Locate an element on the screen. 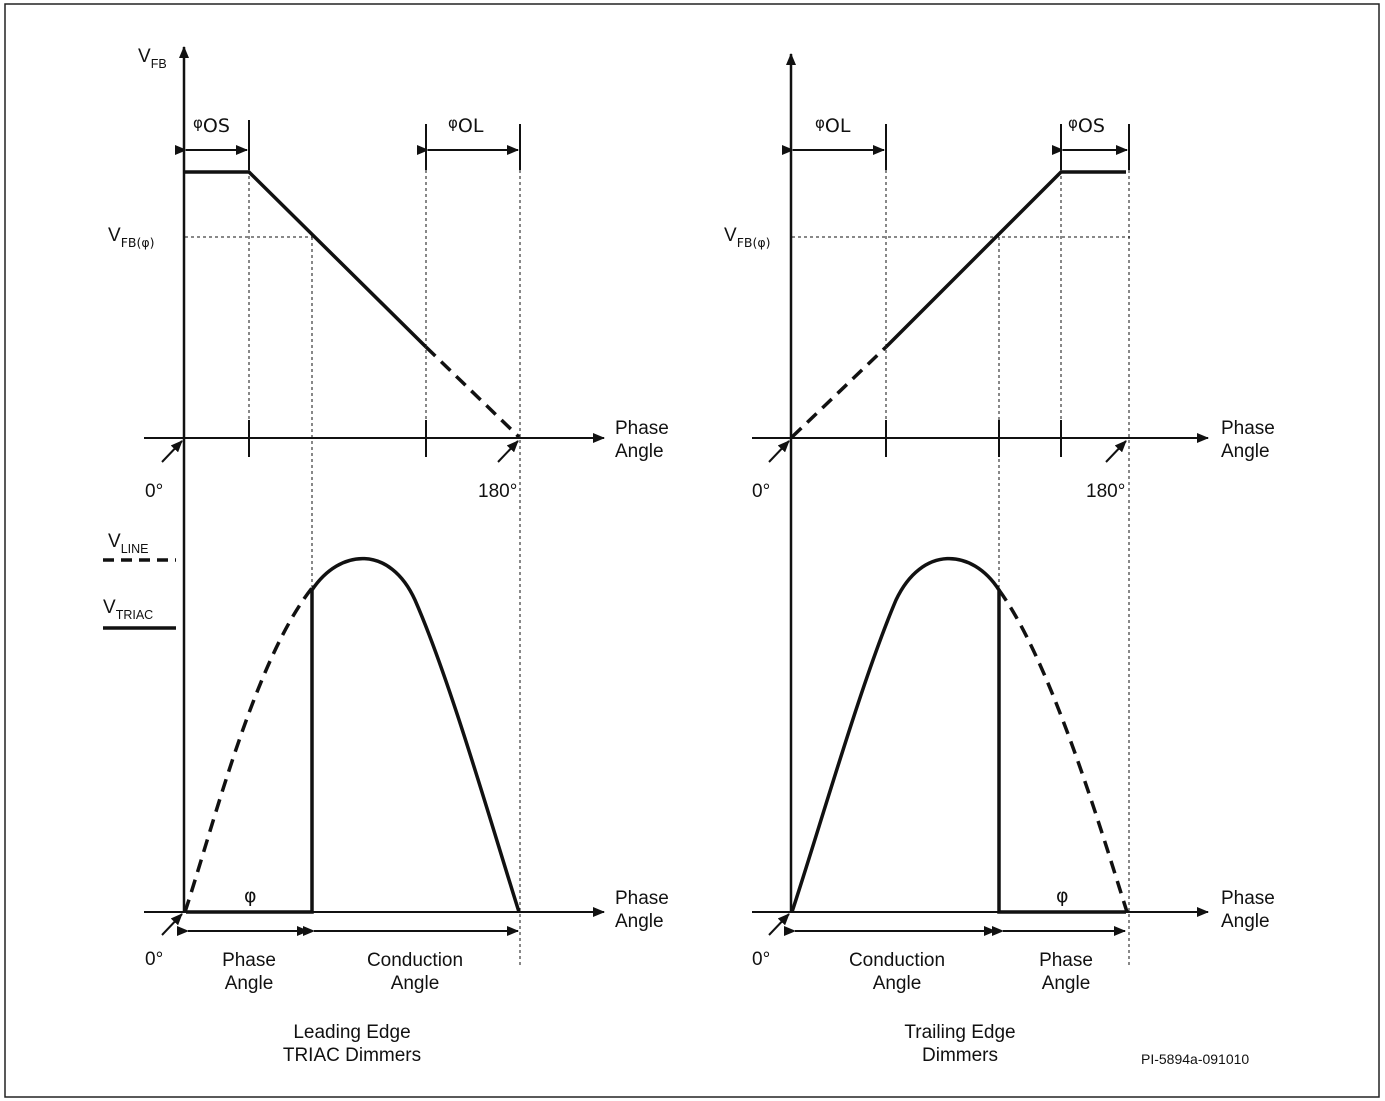  right-vfb-curve-dashed is located at coordinates (839, 392).